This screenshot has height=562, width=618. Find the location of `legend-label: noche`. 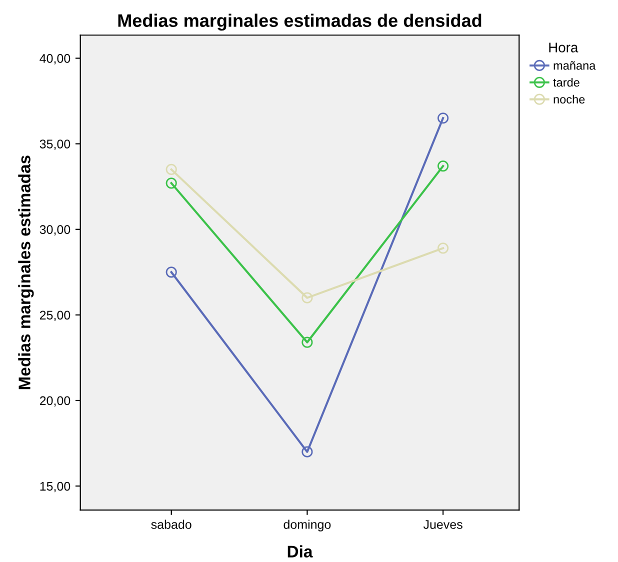

legend-label: noche is located at coordinates (569, 99).